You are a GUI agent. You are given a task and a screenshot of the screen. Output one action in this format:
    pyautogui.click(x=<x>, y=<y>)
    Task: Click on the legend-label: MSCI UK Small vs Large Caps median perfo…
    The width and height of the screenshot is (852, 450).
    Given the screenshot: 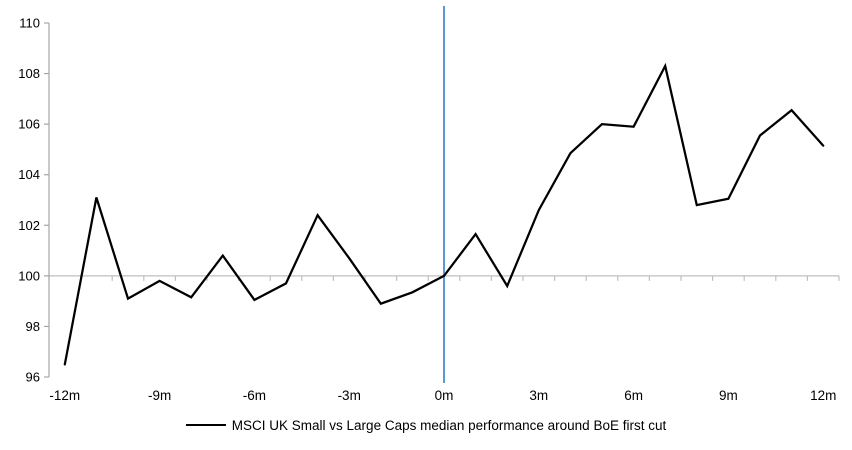 What is the action you would take?
    pyautogui.click(x=449, y=425)
    